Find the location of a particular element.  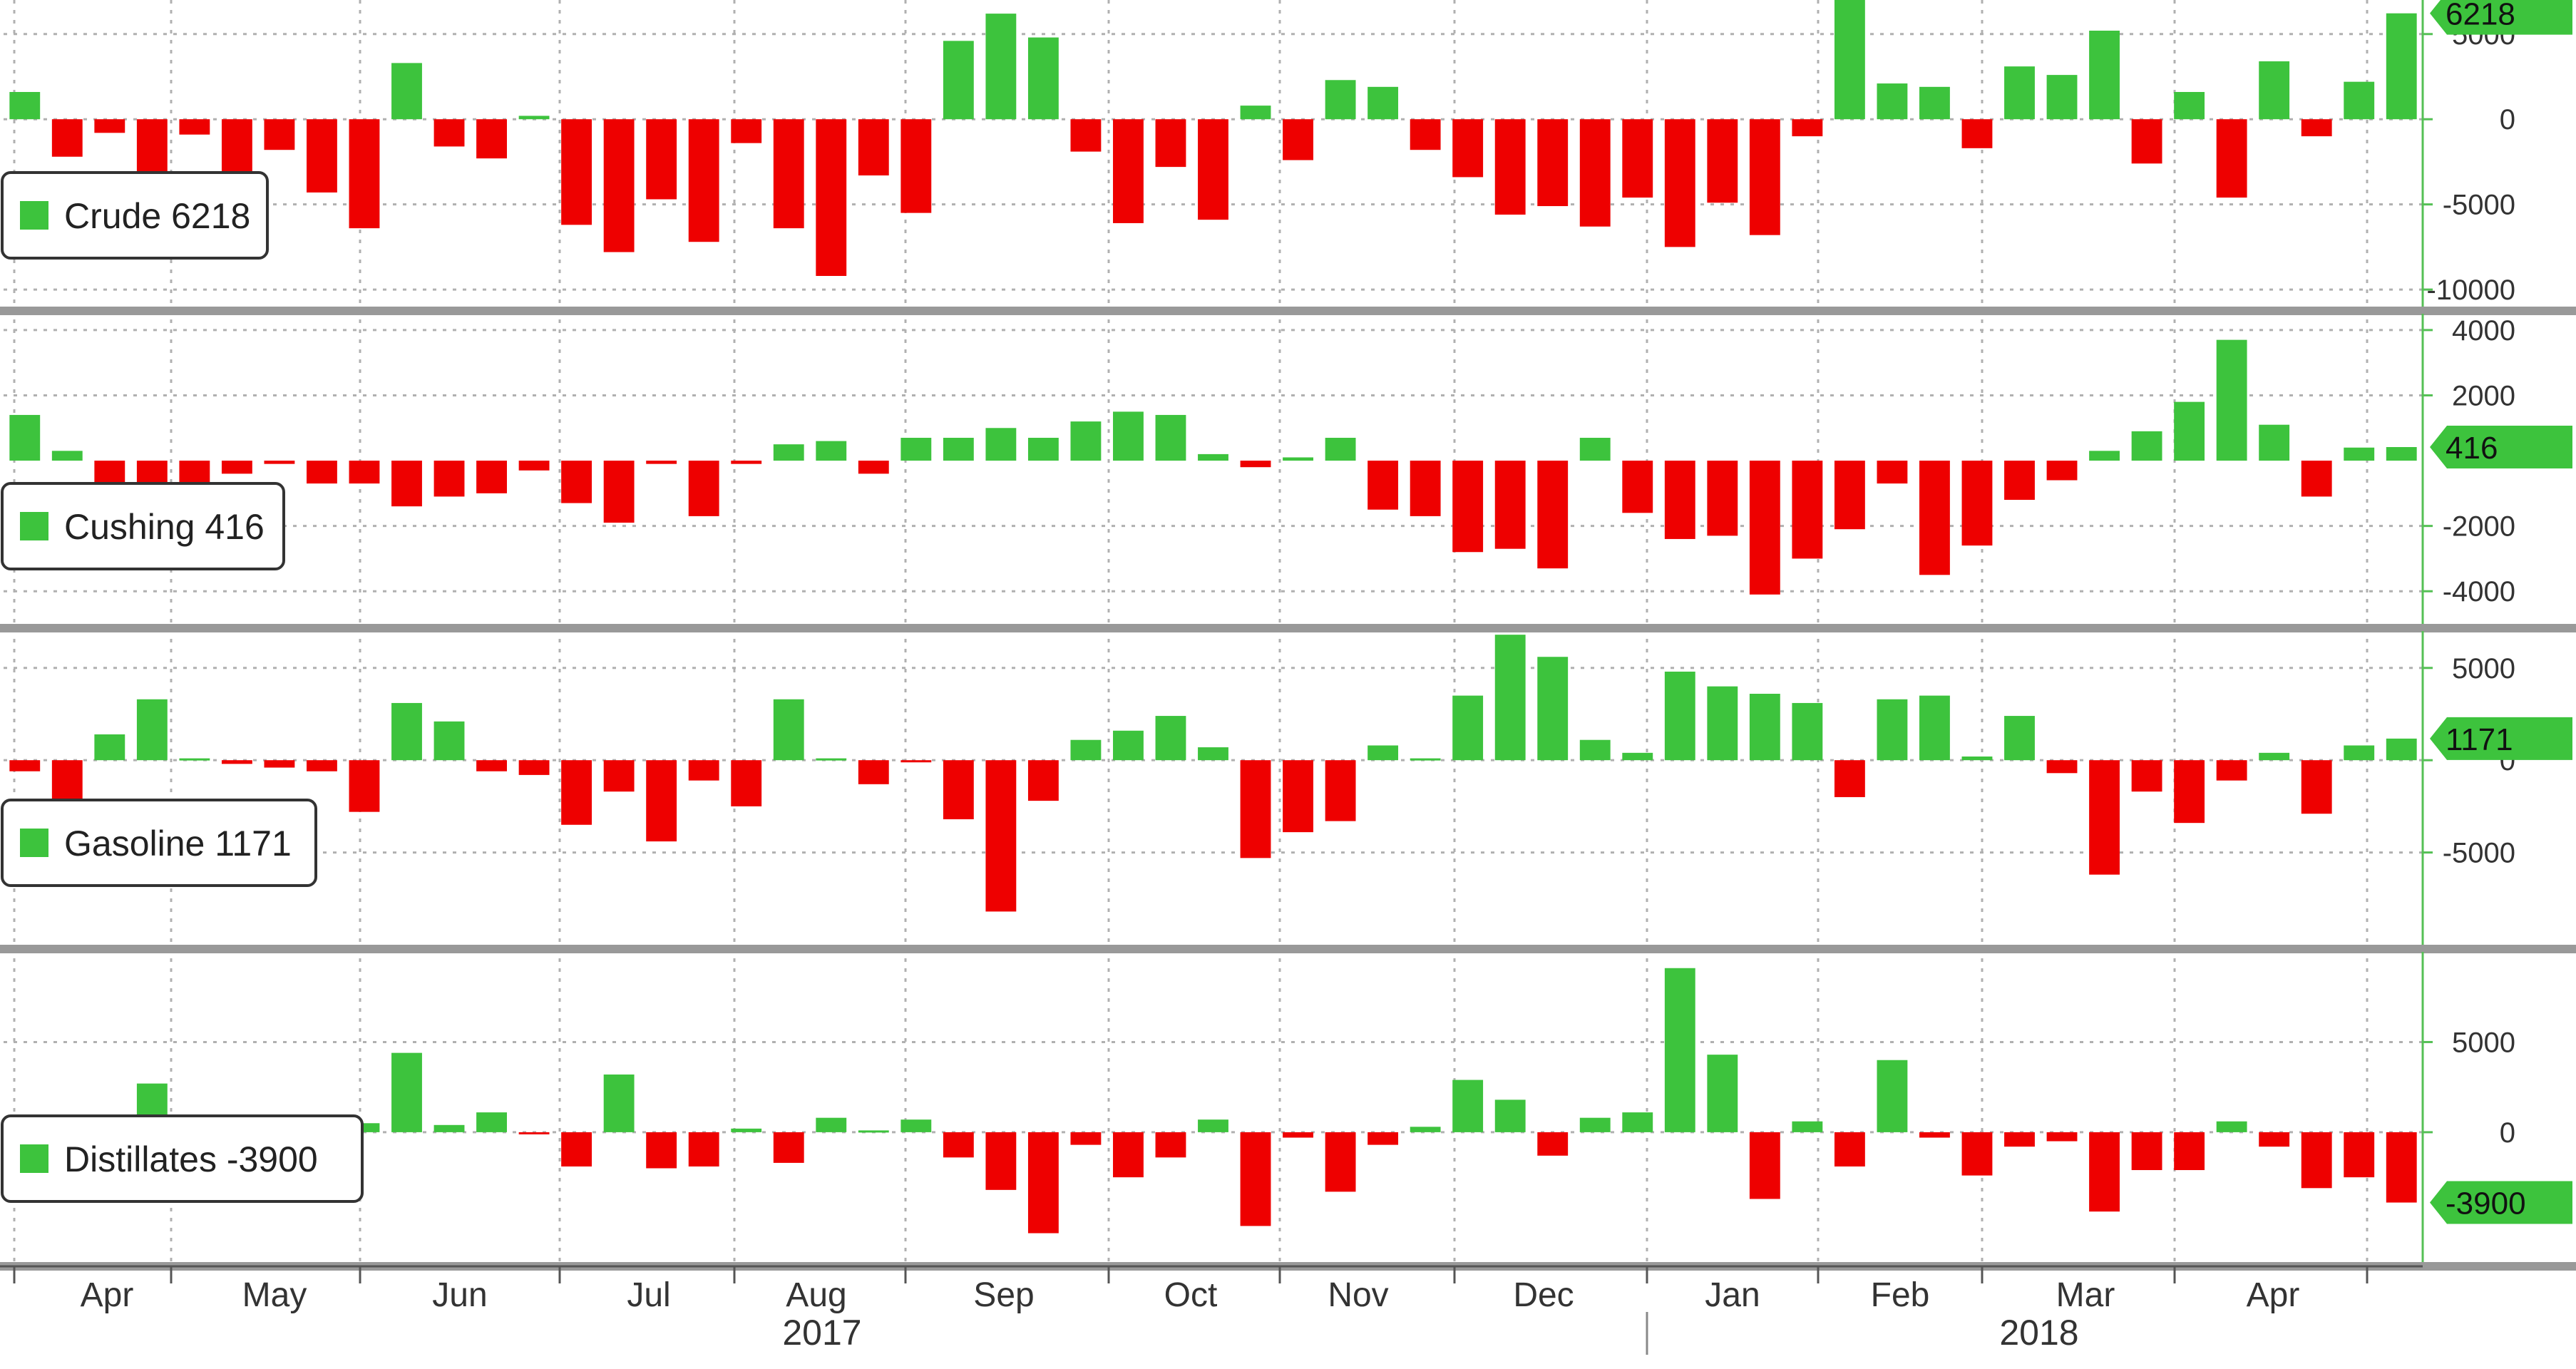

crude-last-value-tag is located at coordinates (2501, 17).